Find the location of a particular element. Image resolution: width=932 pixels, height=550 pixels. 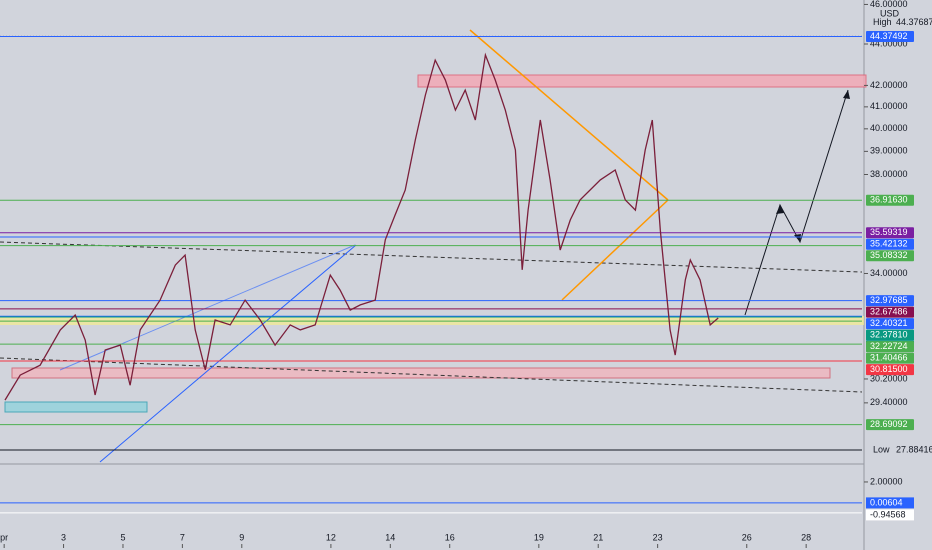

low-name: Low is located at coordinates (881, 449).